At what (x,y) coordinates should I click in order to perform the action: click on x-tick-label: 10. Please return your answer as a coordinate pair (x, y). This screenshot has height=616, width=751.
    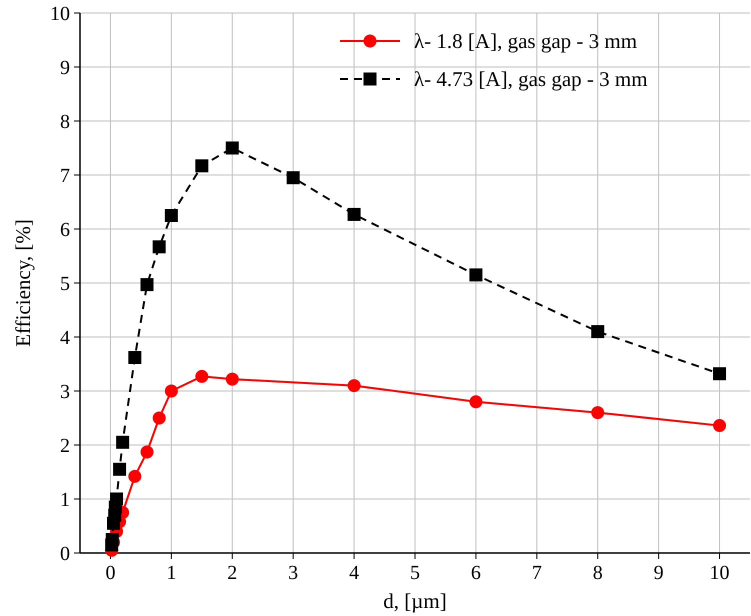
    Looking at the image, I should click on (720, 573).